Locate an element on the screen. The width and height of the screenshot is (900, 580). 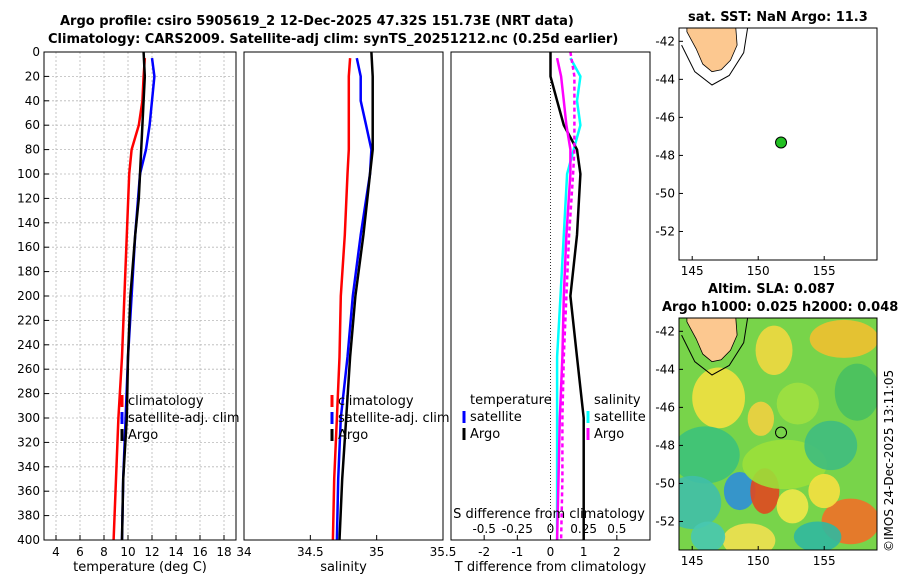
sla-map-title-line1: Altim. SLA: 0.087 is located at coordinates (771, 289).